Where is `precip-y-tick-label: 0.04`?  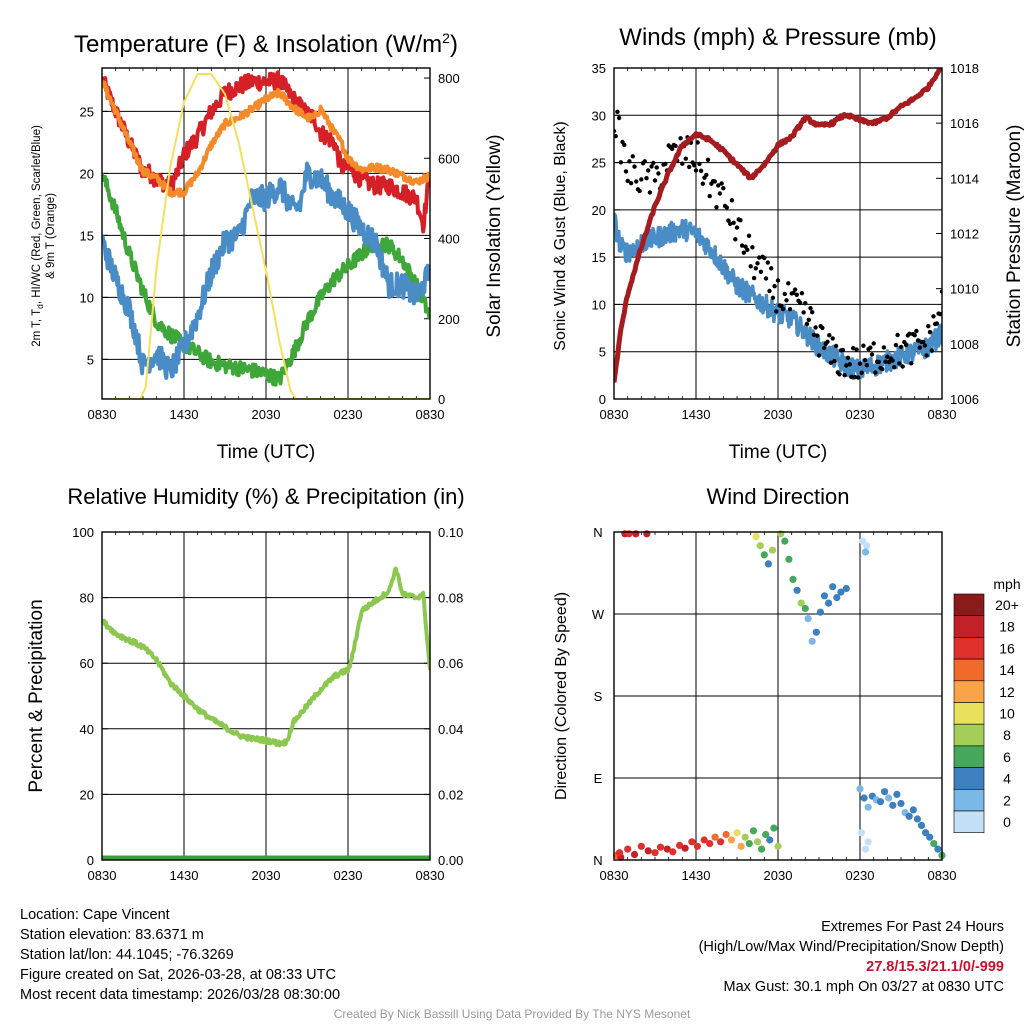
precip-y-tick-label: 0.04 is located at coordinates (450, 729).